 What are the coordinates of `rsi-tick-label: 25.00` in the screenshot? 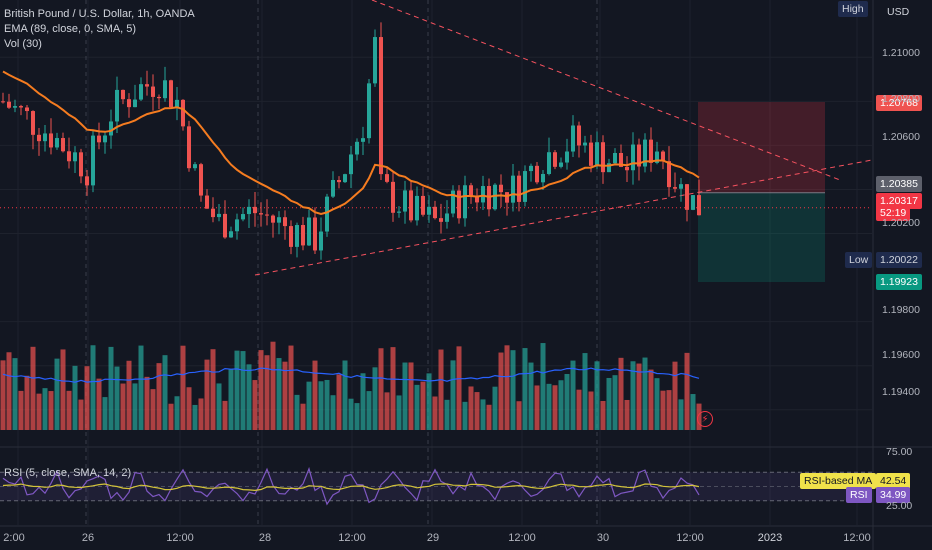 It's located at (899, 506).